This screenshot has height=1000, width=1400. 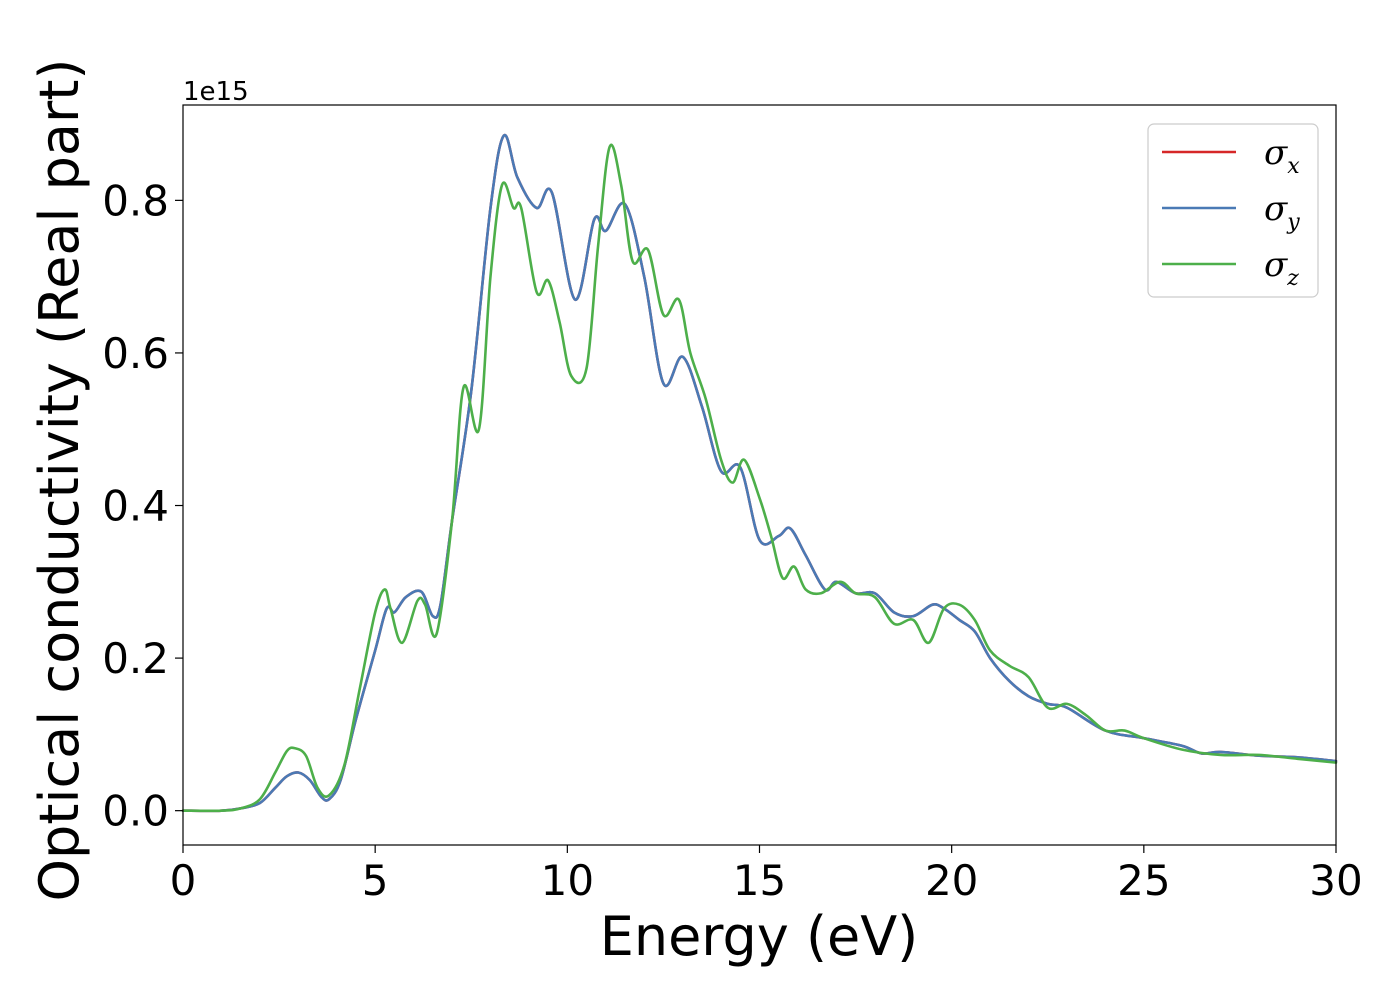 What do you see at coordinates (135, 200) in the screenshot?
I see `y-tick-label: 0.8` at bounding box center [135, 200].